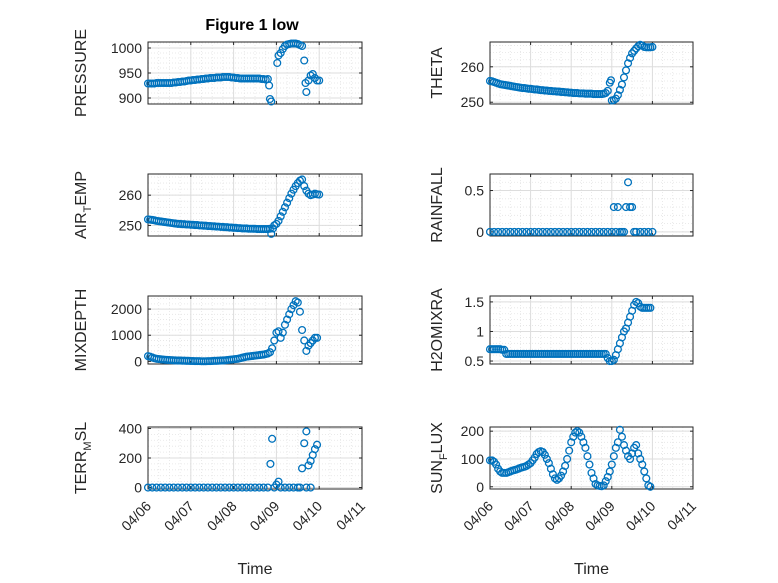 This screenshot has width=778, height=583. What do you see at coordinates (131, 195) in the screenshot?
I see `y-tick-label: 260` at bounding box center [131, 195].